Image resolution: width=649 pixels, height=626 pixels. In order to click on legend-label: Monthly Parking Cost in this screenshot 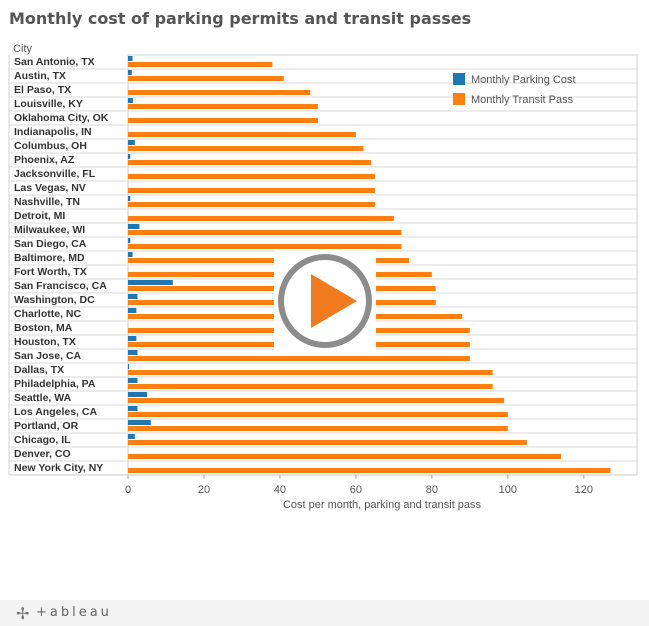, I will do `click(523, 80)`.